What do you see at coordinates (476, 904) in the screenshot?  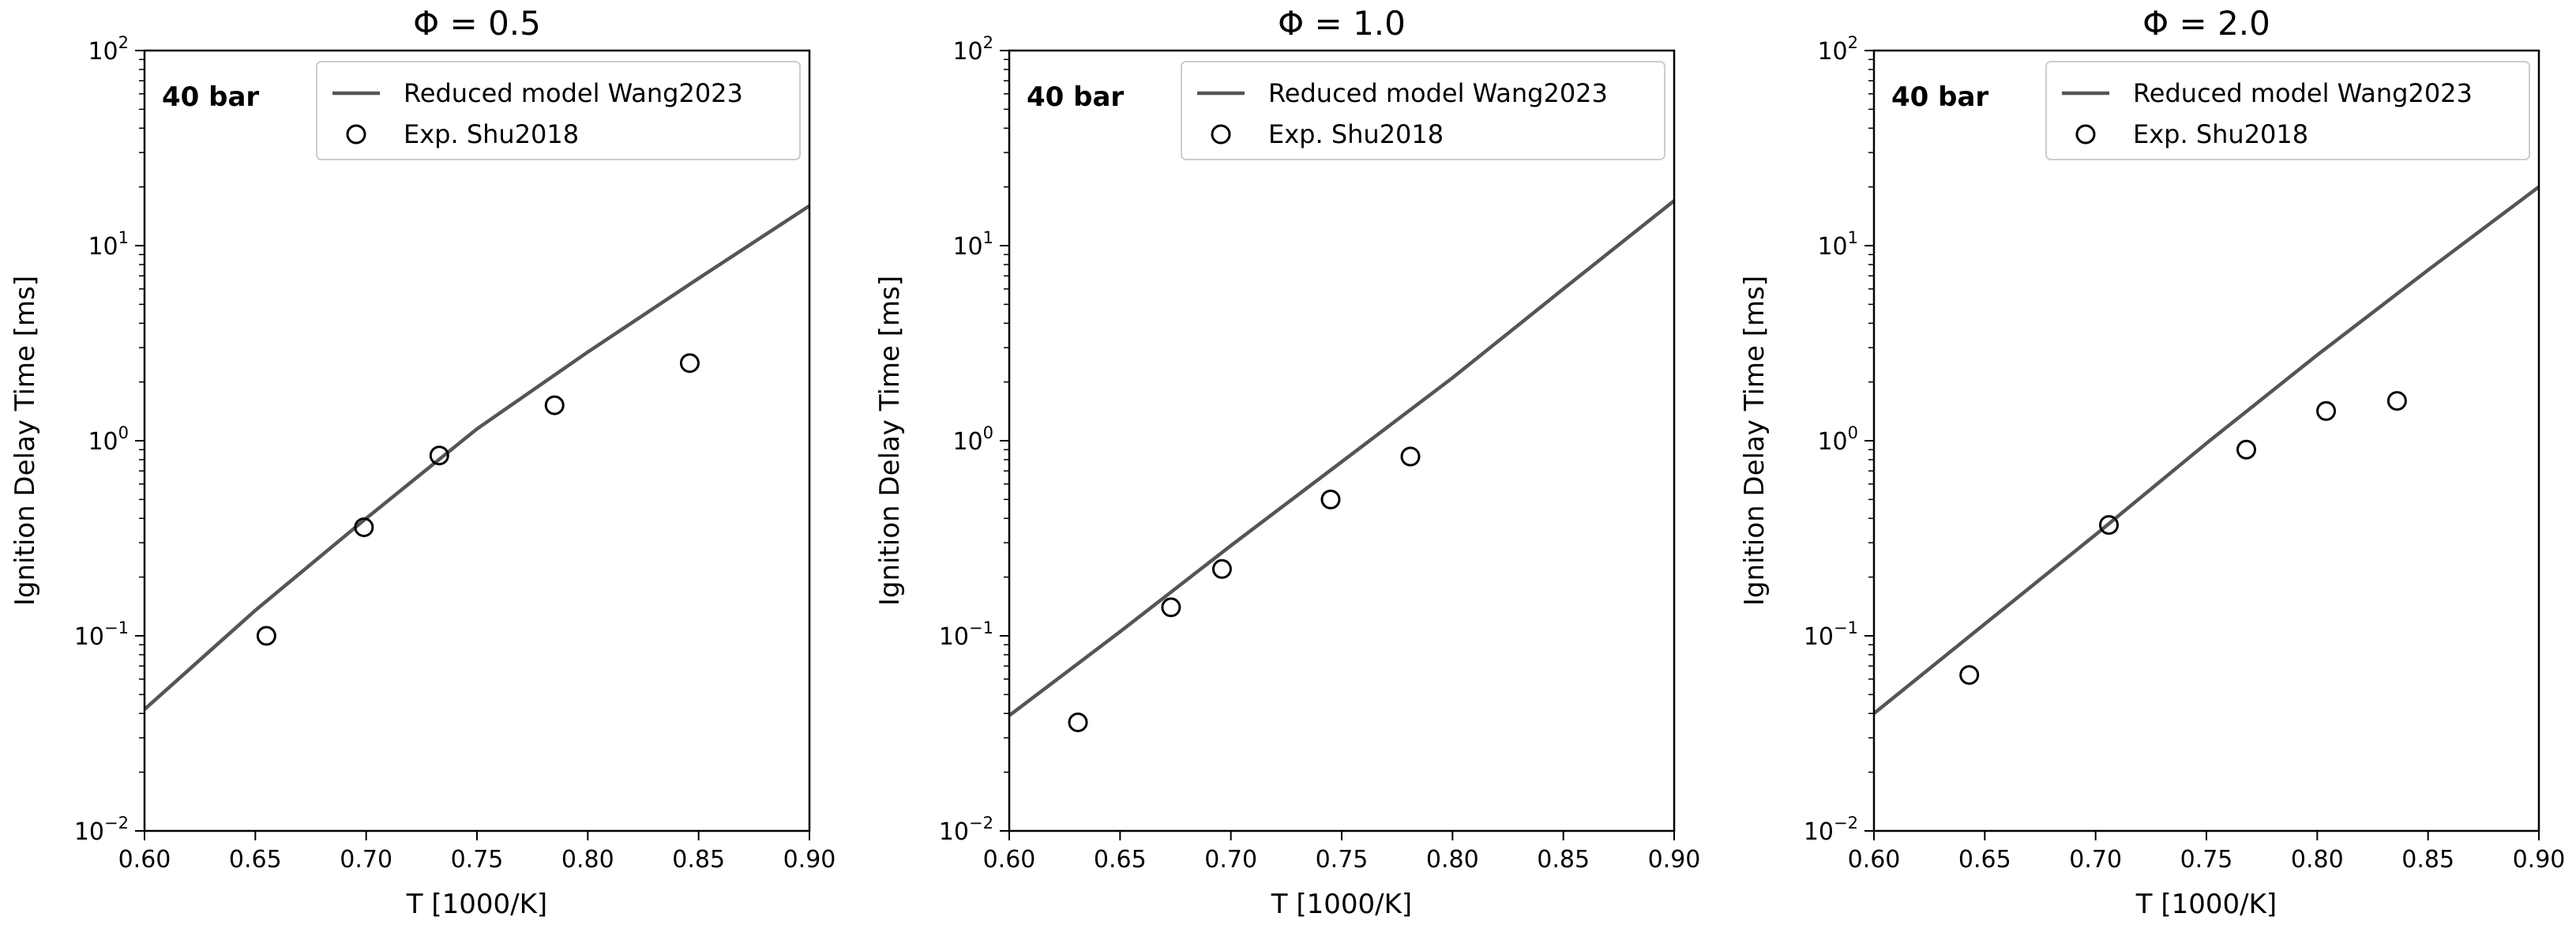 I see `x-axis-label: T [1000/K]` at bounding box center [476, 904].